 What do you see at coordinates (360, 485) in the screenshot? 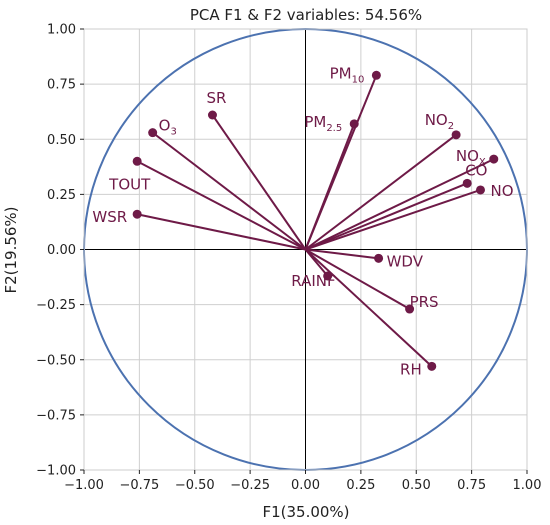
I see `x-tick-label: 0.25` at bounding box center [360, 485].